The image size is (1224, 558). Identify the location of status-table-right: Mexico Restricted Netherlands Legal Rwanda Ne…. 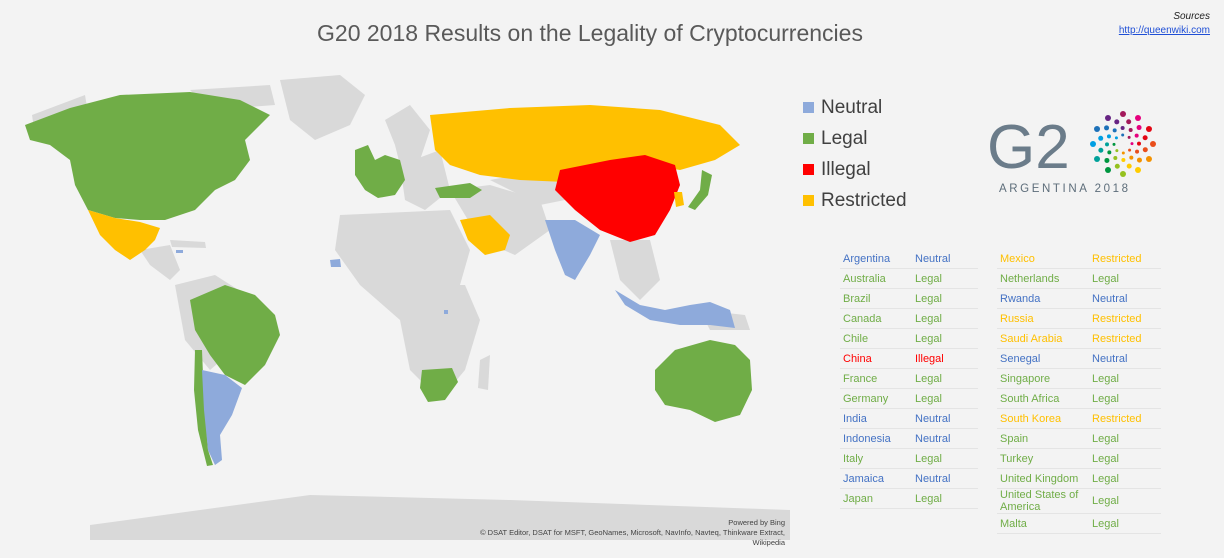
(1079, 391).